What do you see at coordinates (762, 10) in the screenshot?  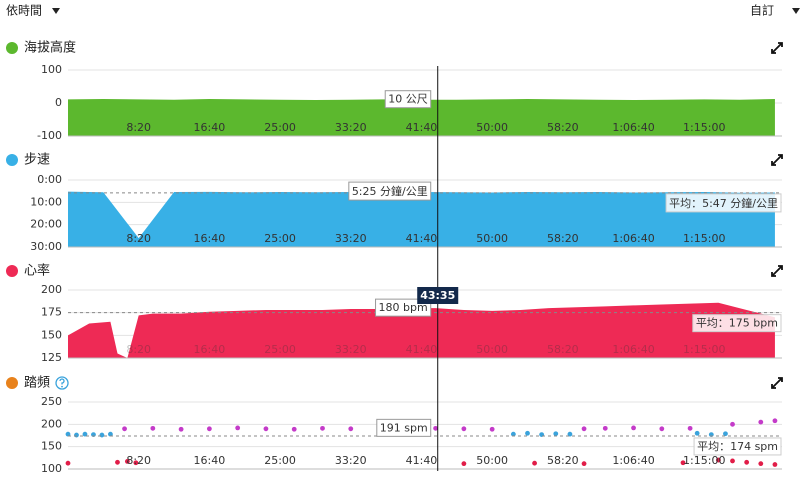 I see `custom-selector: 自訂` at bounding box center [762, 10].